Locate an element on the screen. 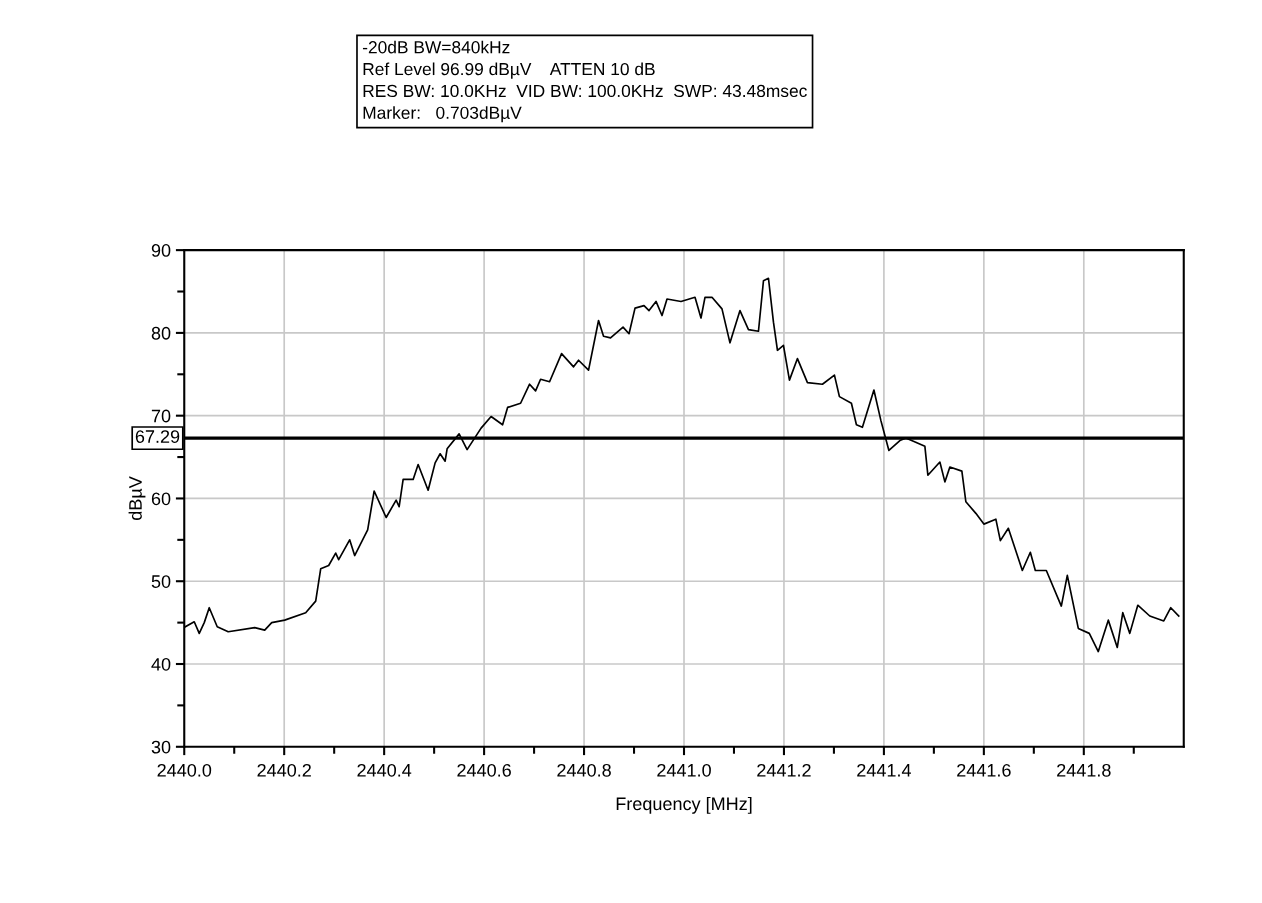  x-axis-title: Frequency [MHz] is located at coordinates (684, 805).